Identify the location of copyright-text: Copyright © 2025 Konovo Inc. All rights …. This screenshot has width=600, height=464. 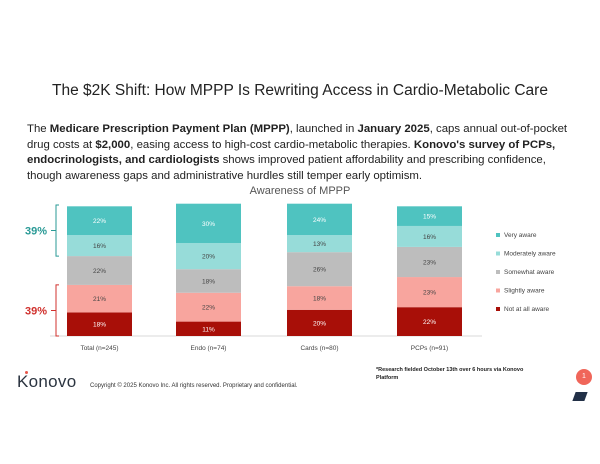
(194, 386).